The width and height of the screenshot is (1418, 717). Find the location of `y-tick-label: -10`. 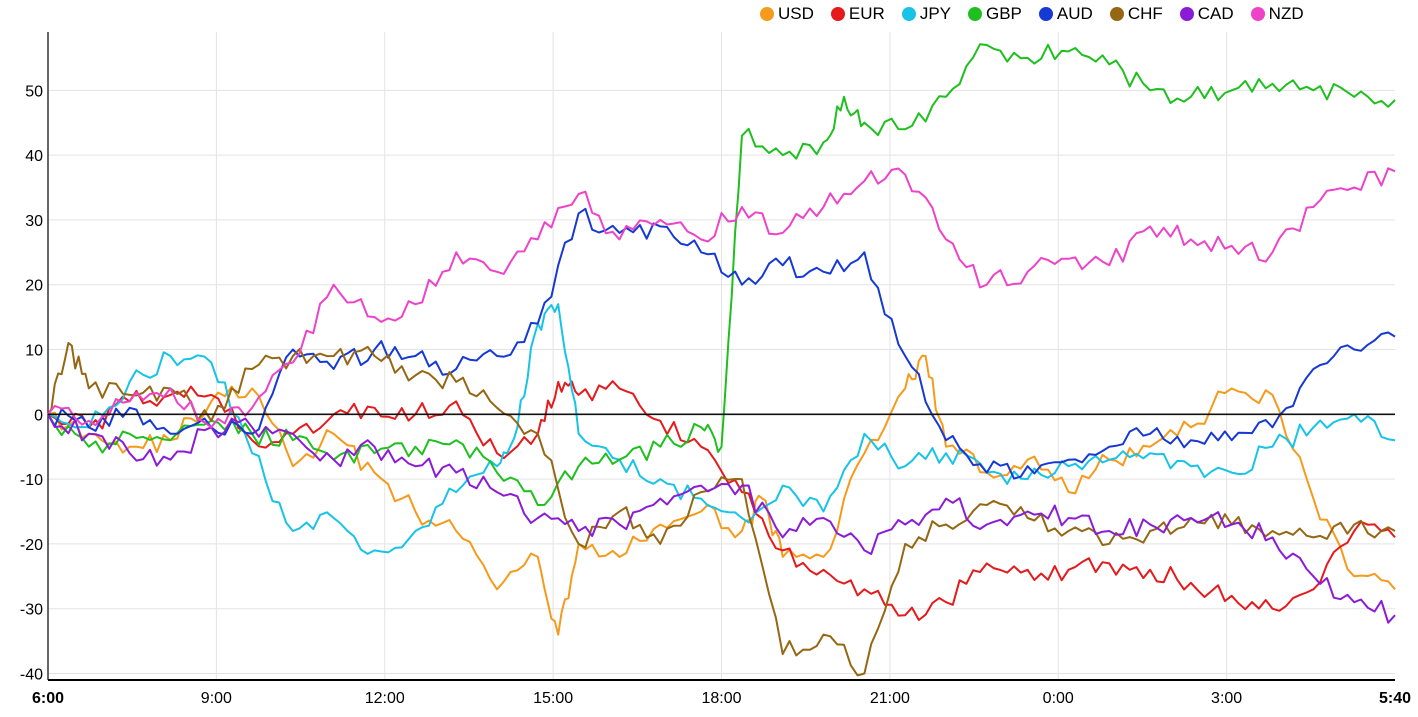

y-tick-label: -10 is located at coordinates (31, 480).